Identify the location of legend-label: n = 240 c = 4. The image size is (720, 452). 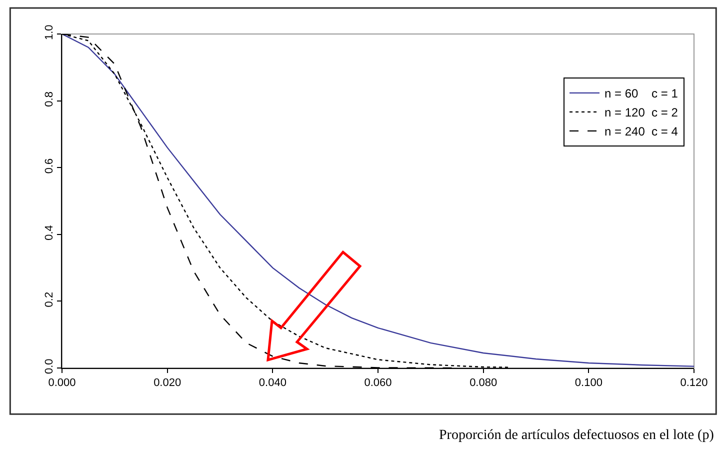
(641, 131).